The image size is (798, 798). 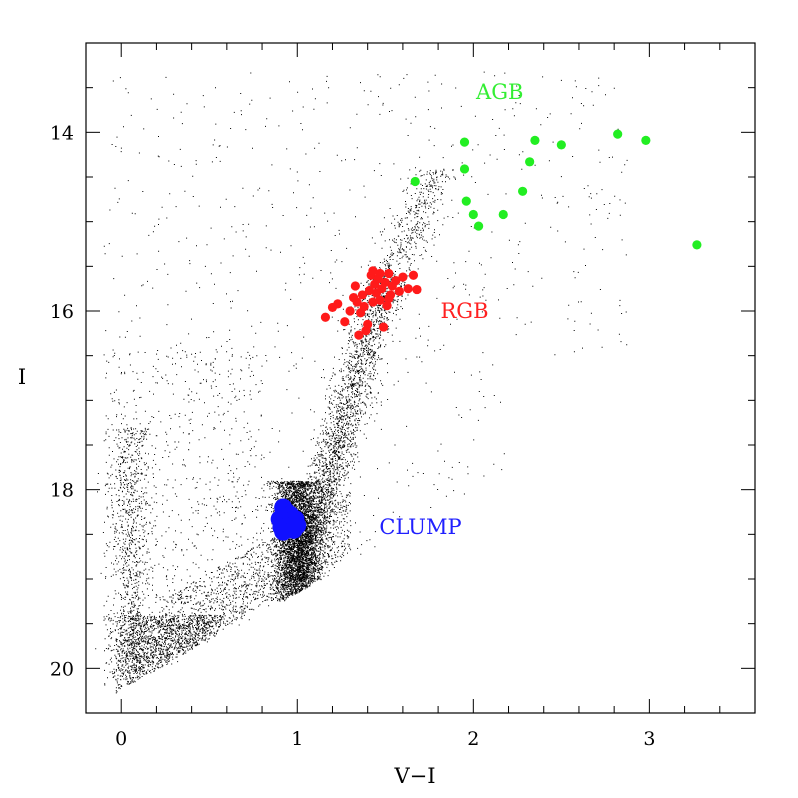 I want to click on y-axis-label: I, so click(x=22, y=377).